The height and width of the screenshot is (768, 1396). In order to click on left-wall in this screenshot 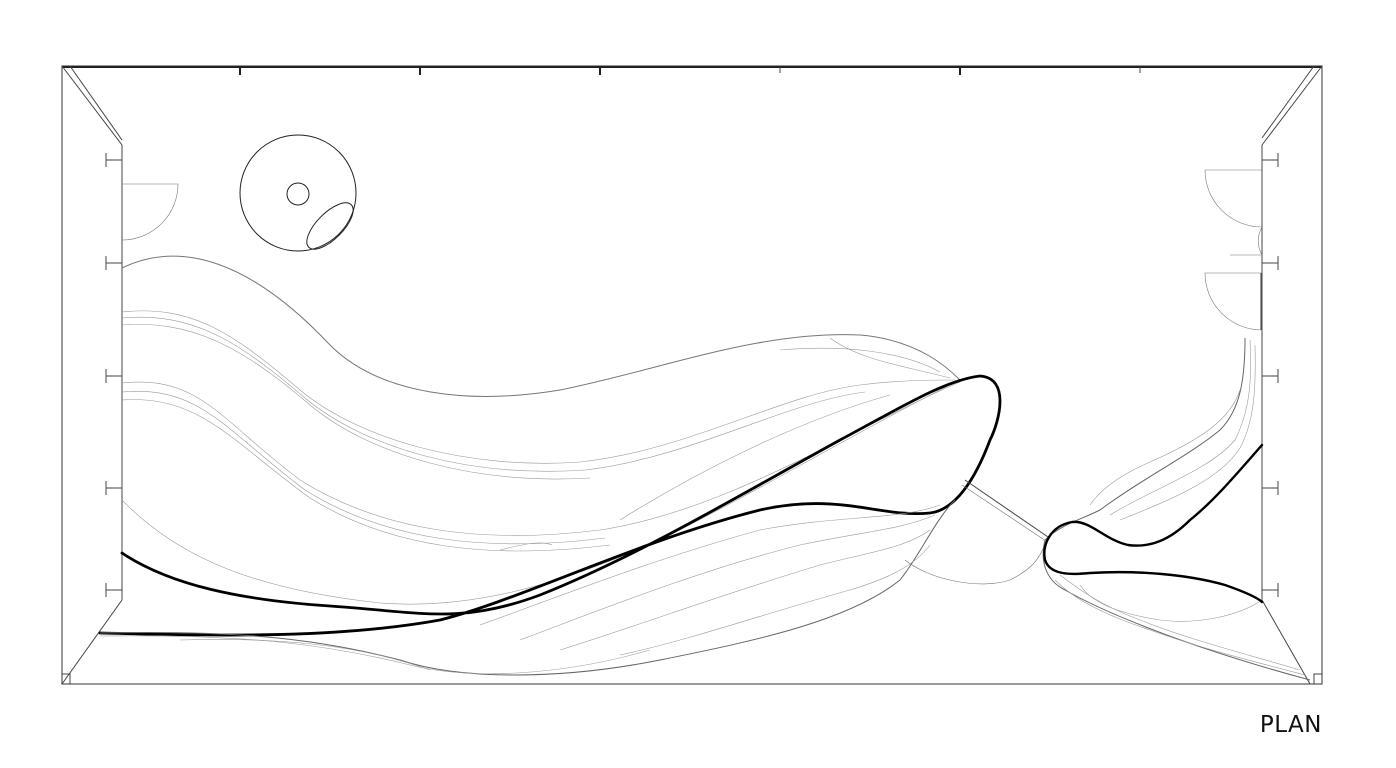, I will do `click(92, 375)`.